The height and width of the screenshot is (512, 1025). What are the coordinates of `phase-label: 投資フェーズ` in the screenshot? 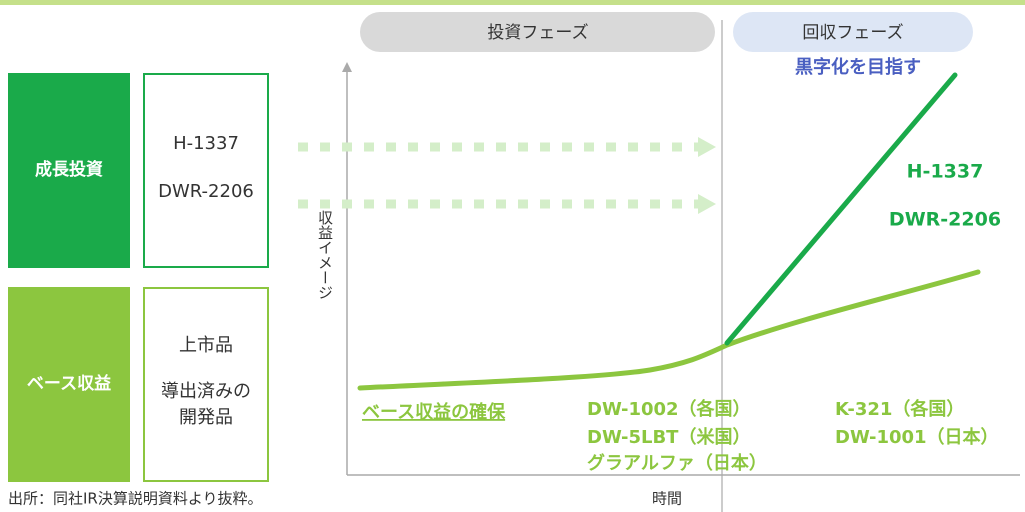 It's located at (537, 33).